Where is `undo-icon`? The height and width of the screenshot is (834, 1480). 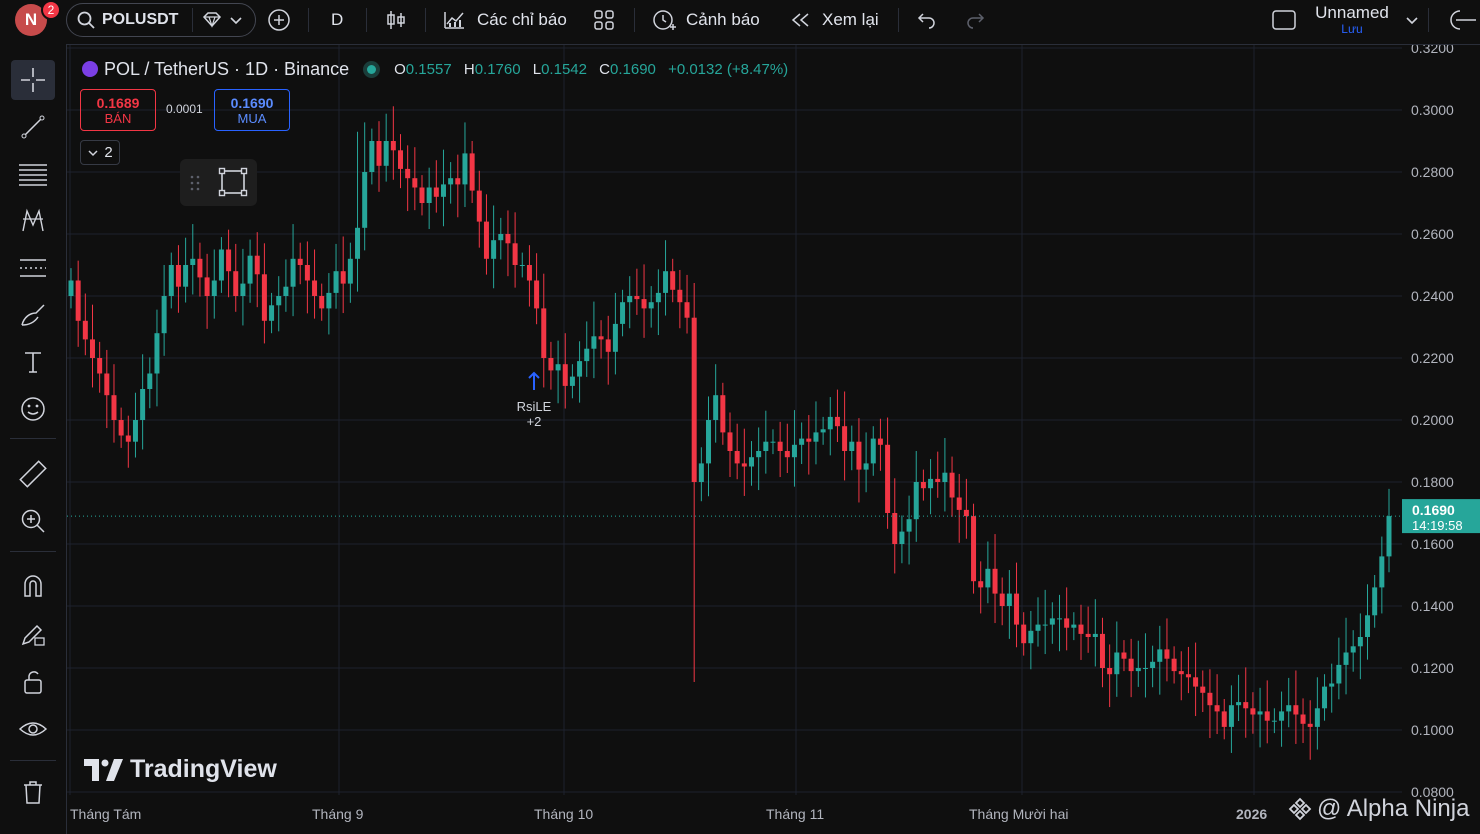 undo-icon is located at coordinates (927, 20).